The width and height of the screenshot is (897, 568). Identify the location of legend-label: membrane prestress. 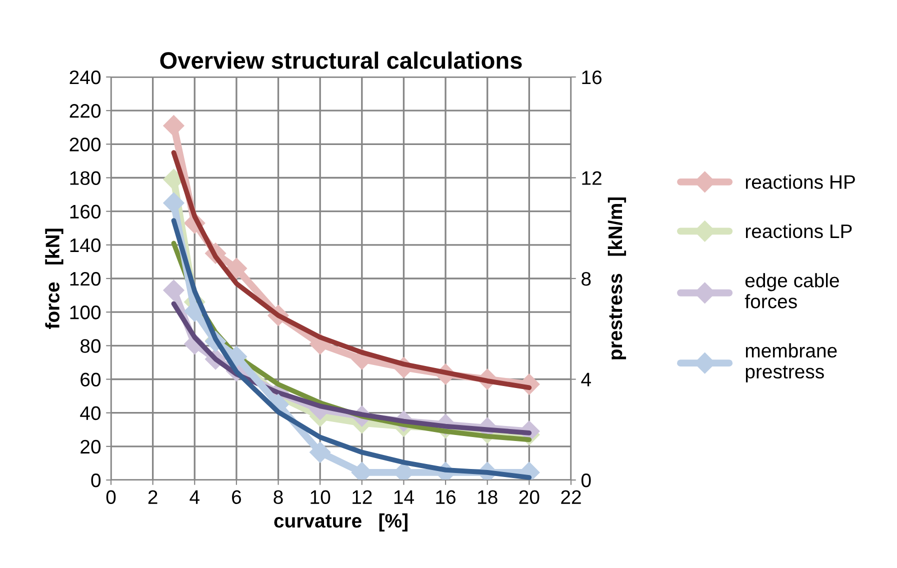
(791, 362).